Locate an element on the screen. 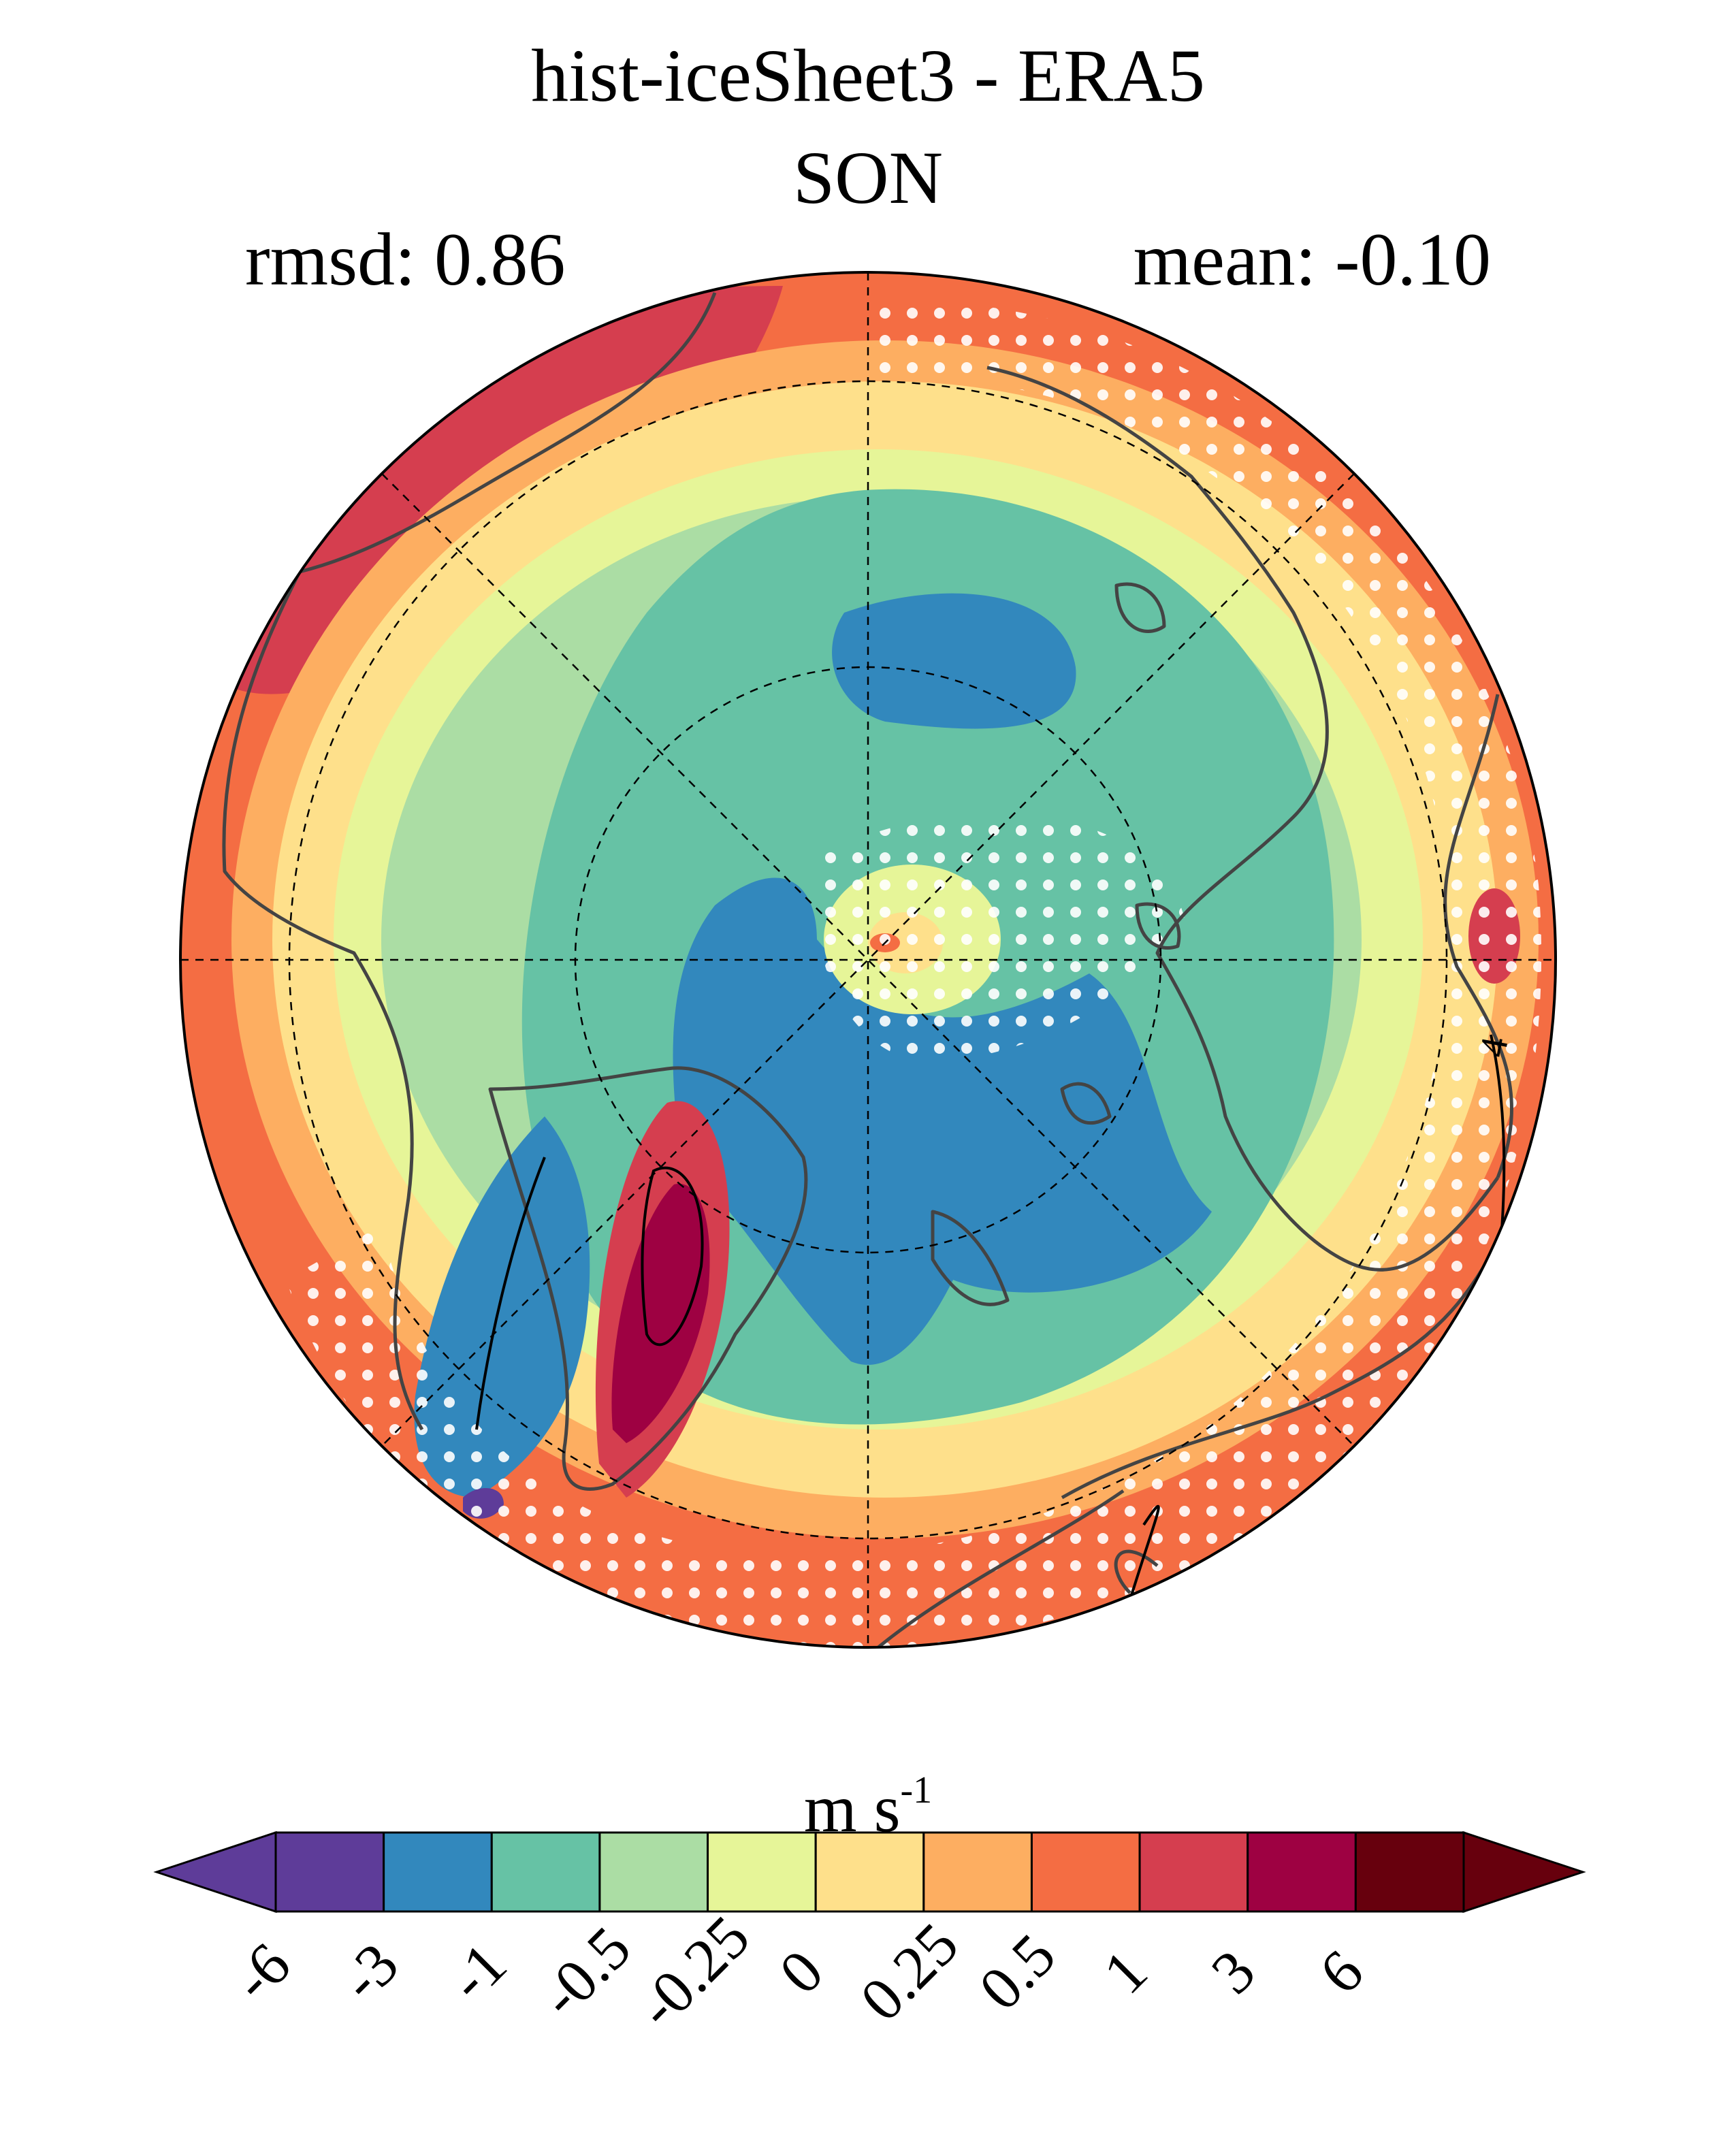  map-title: hist-iceSheet3 - ERA5 is located at coordinates (868, 75).